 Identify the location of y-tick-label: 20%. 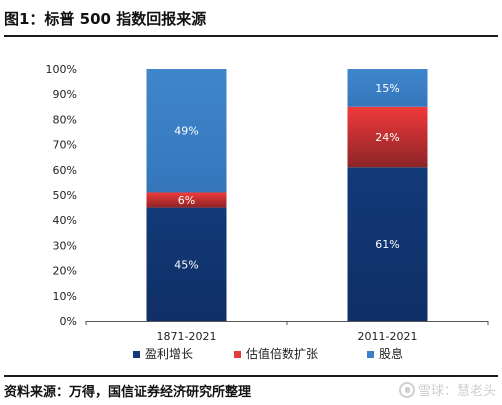
(65, 271).